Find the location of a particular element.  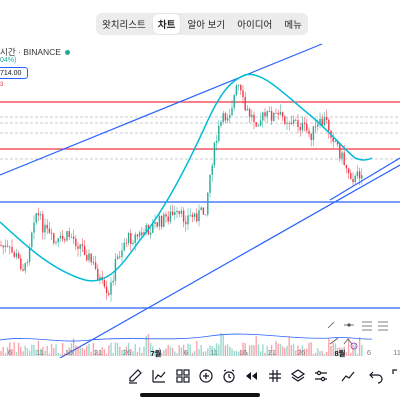

add-icon is located at coordinates (206, 376).